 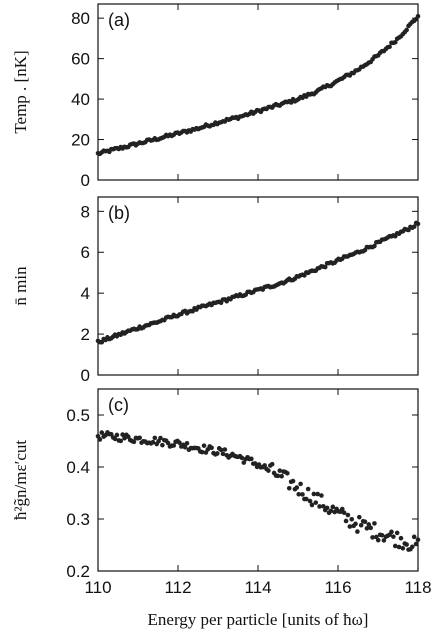 I want to click on panel-label: (a), so click(x=119, y=20).